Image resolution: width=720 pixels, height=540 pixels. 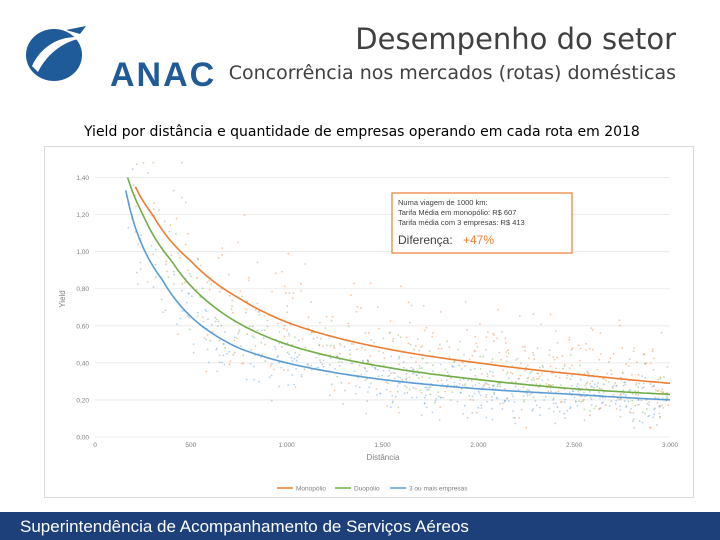 I want to click on x-axis-title: Distância, so click(x=383, y=457).